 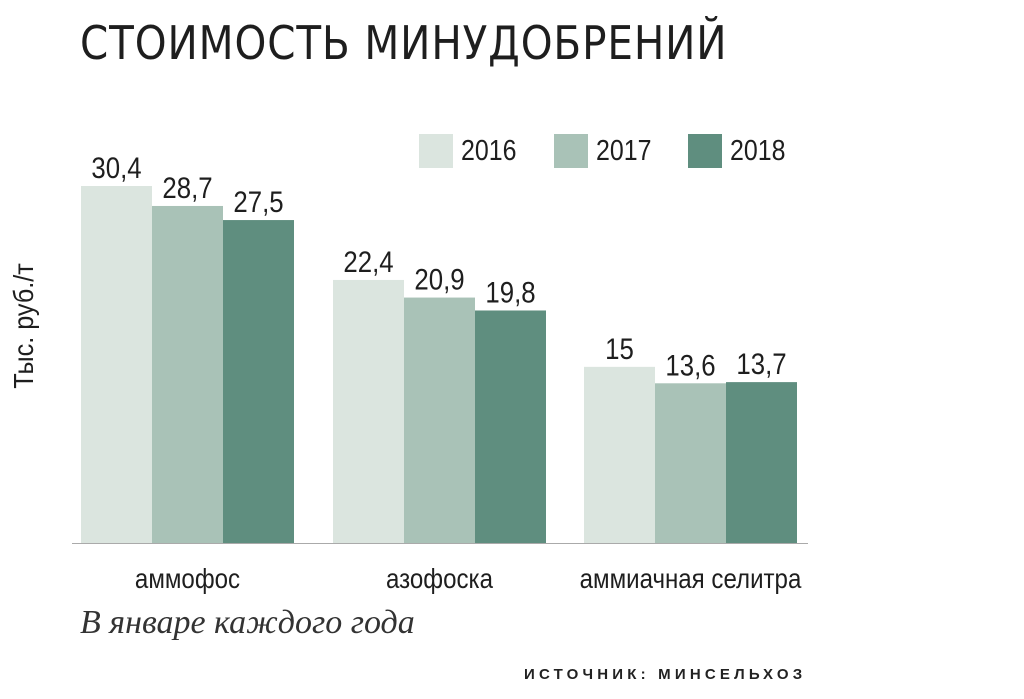 I want to click on legend-item-2017: 2017, so click(x=607, y=151).